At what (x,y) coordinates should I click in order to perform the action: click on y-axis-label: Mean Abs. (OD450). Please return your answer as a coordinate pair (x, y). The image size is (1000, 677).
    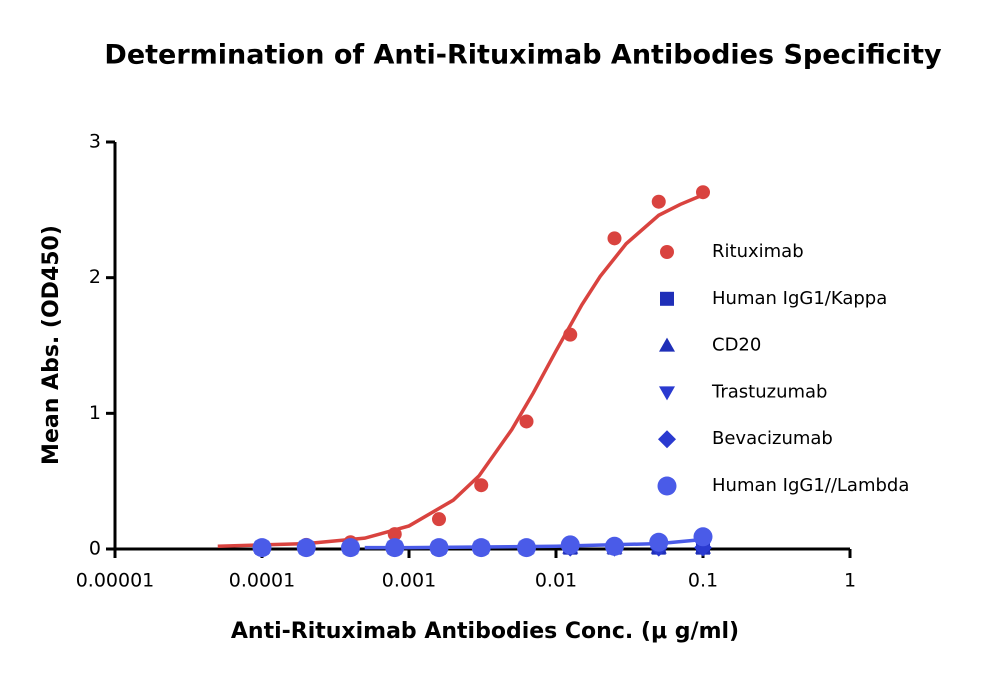
    Looking at the image, I should click on (51, 345).